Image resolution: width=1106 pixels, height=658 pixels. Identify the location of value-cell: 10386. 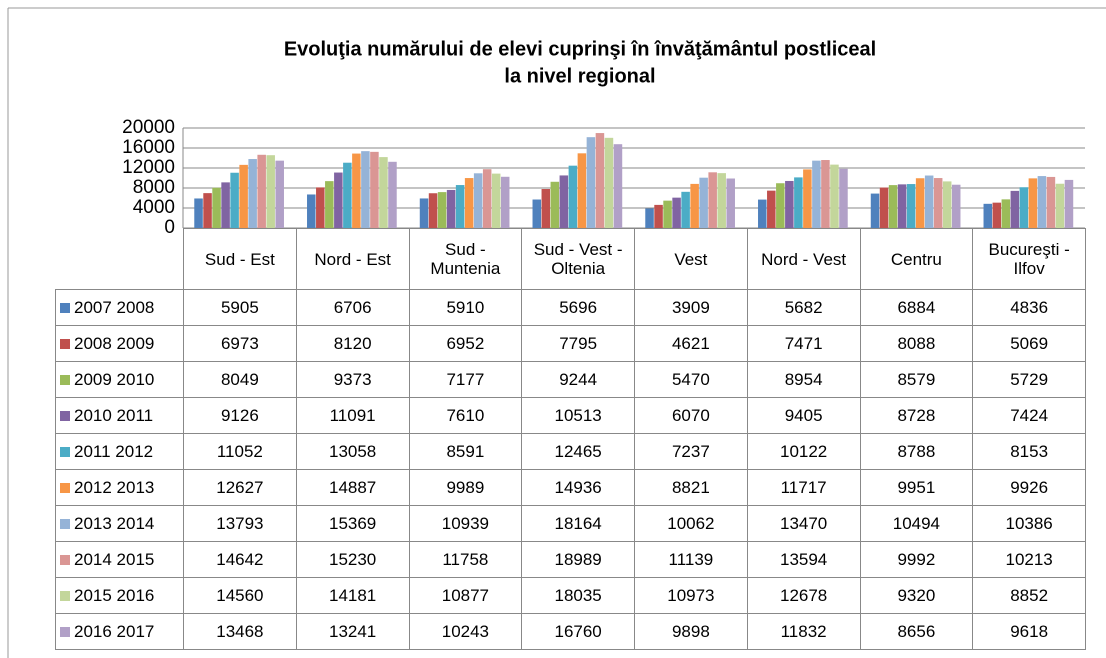
(1029, 523).